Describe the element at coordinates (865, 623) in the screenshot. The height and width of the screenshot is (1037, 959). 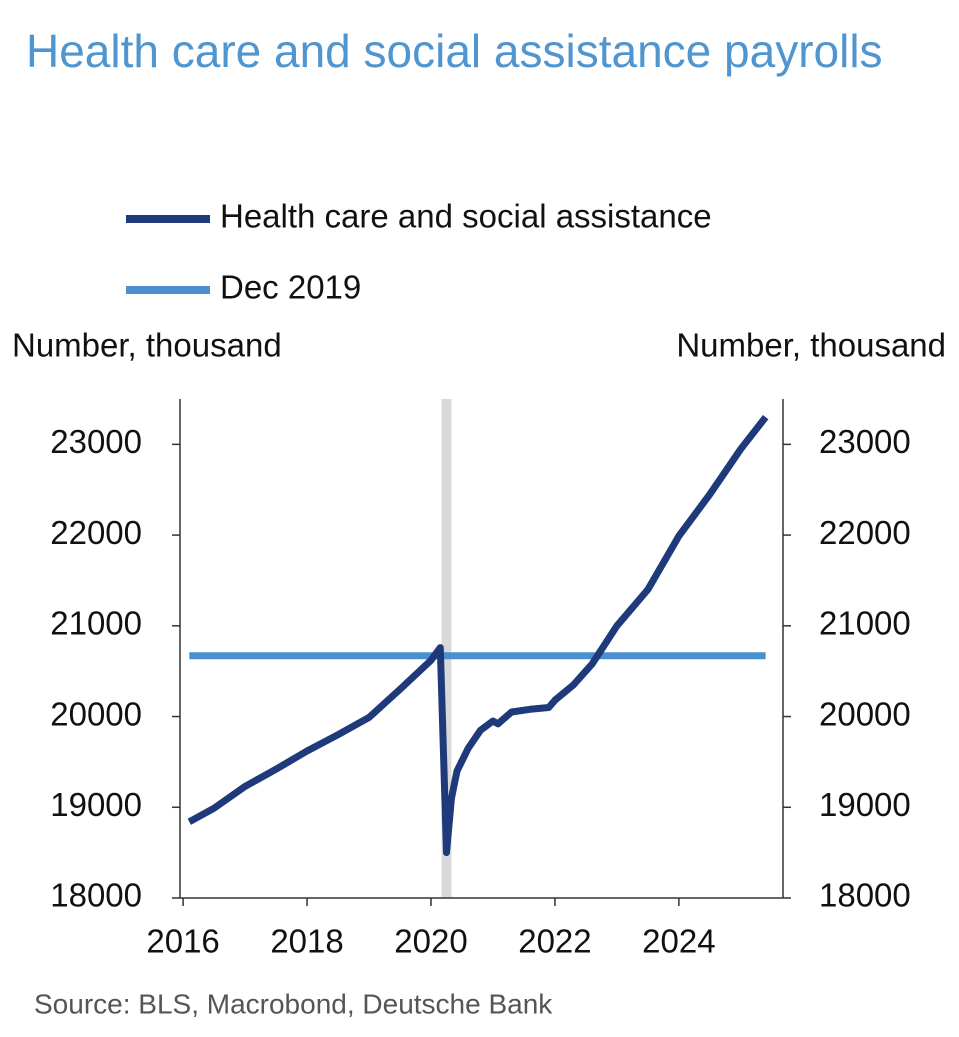
I see `y2-tick-label: 21000` at that location.